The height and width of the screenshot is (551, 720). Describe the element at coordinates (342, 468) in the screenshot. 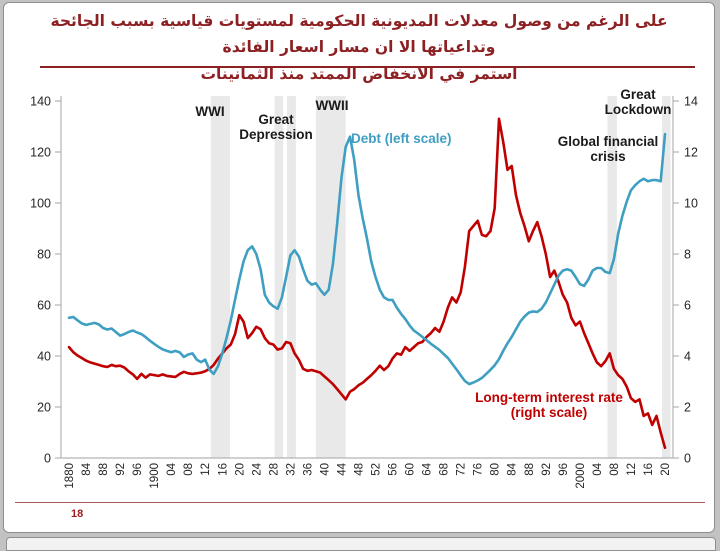

I see `svg-text: 44` at that location.